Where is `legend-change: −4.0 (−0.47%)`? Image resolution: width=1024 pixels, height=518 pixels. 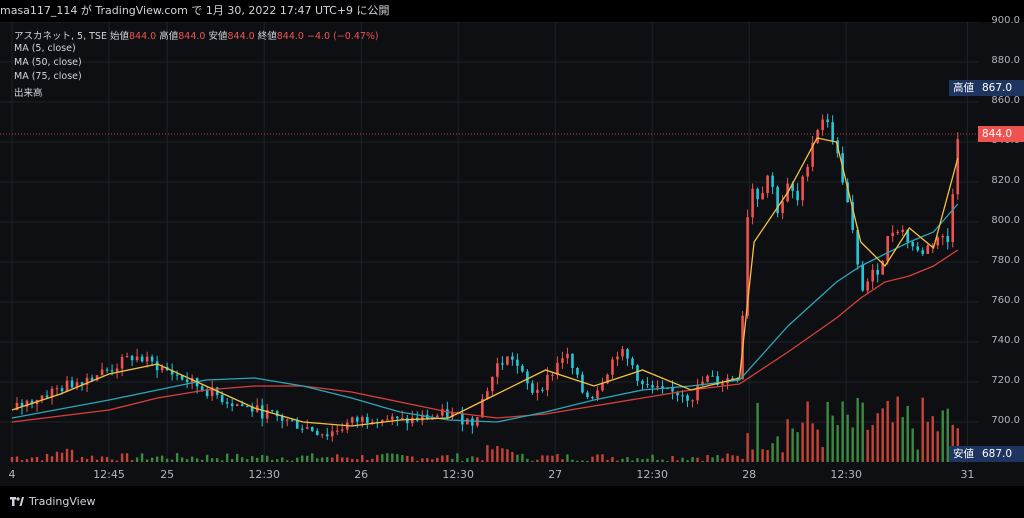 legend-change: −4.0 (−0.47%) is located at coordinates (343, 36).